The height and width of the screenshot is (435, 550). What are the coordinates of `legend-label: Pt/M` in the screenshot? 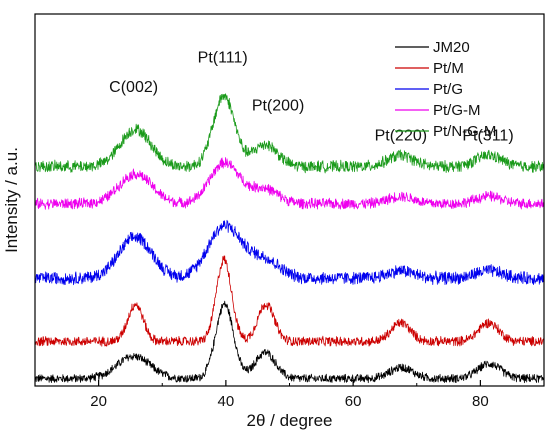 It's located at (448, 68).